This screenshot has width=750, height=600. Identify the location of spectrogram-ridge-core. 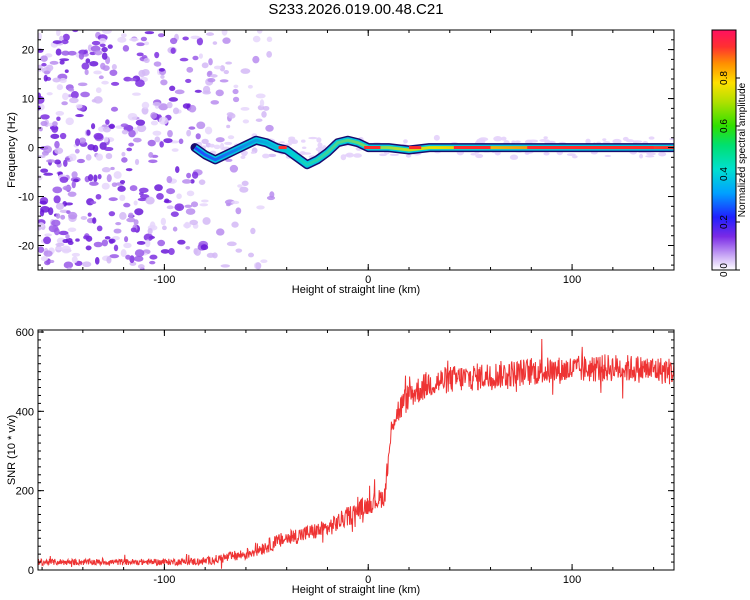
(434, 152).